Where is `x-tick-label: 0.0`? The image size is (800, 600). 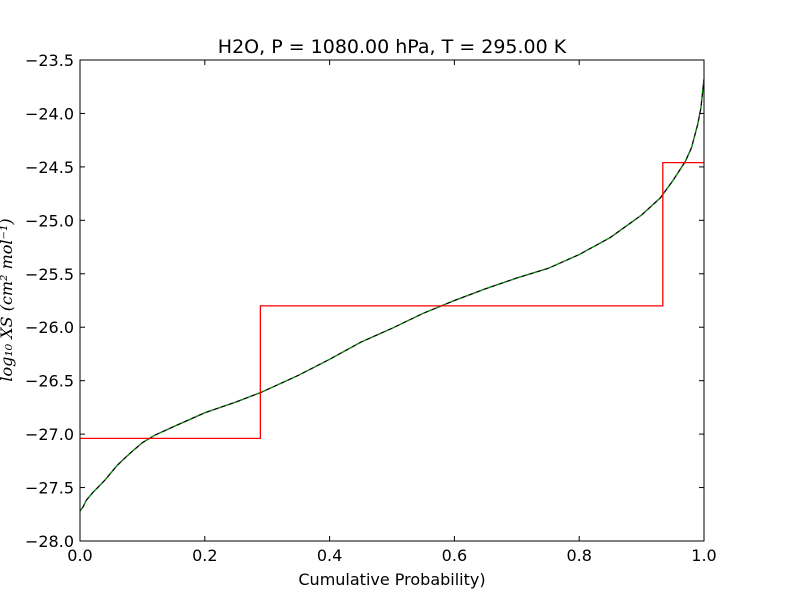 x-tick-label: 0.0 is located at coordinates (79, 555).